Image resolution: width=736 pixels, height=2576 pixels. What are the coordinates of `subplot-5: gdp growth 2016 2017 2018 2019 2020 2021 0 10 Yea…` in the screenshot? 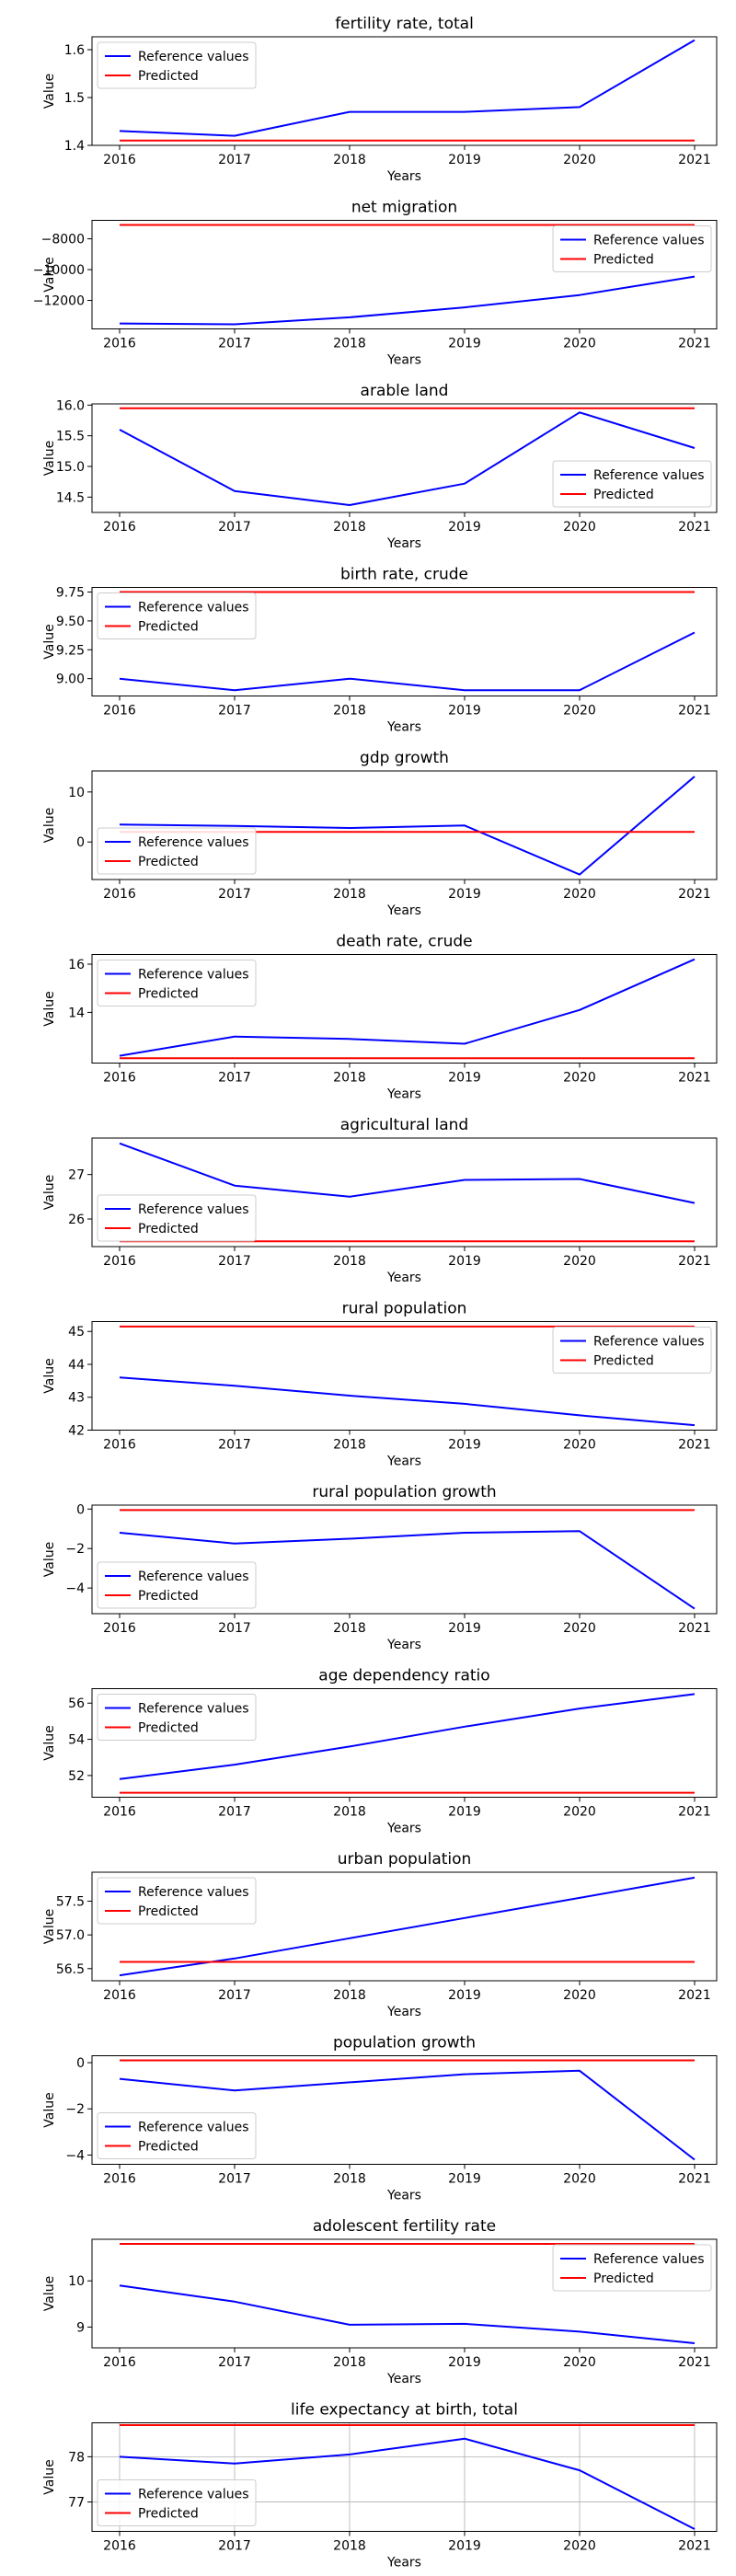 It's located at (380, 833).